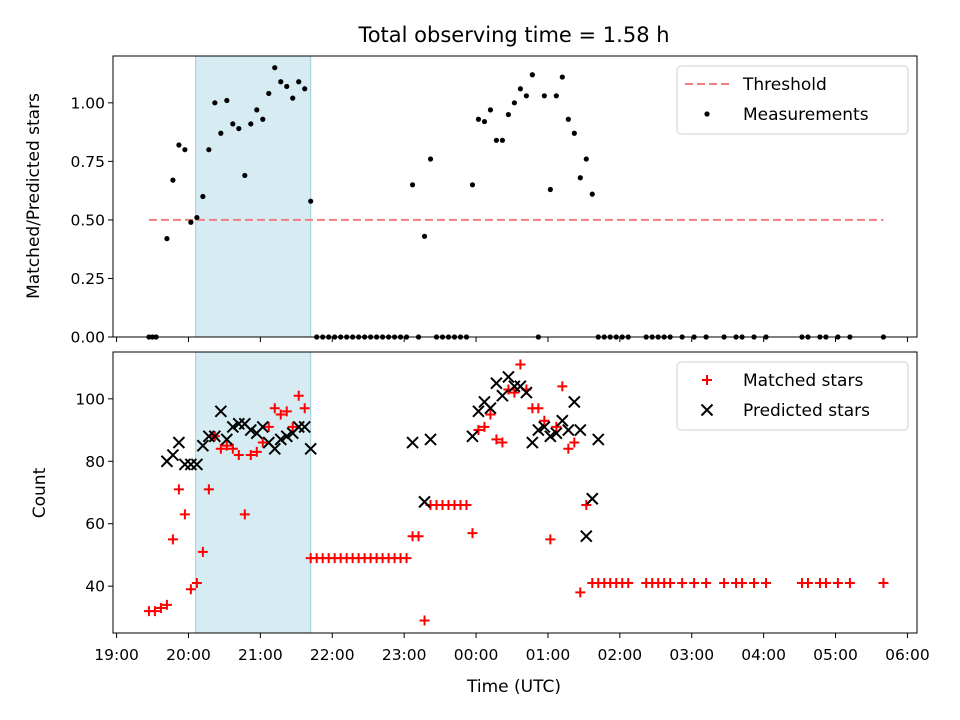 The height and width of the screenshot is (720, 960). Describe the element at coordinates (803, 381) in the screenshot. I see `legend-label: Matched stars` at that location.